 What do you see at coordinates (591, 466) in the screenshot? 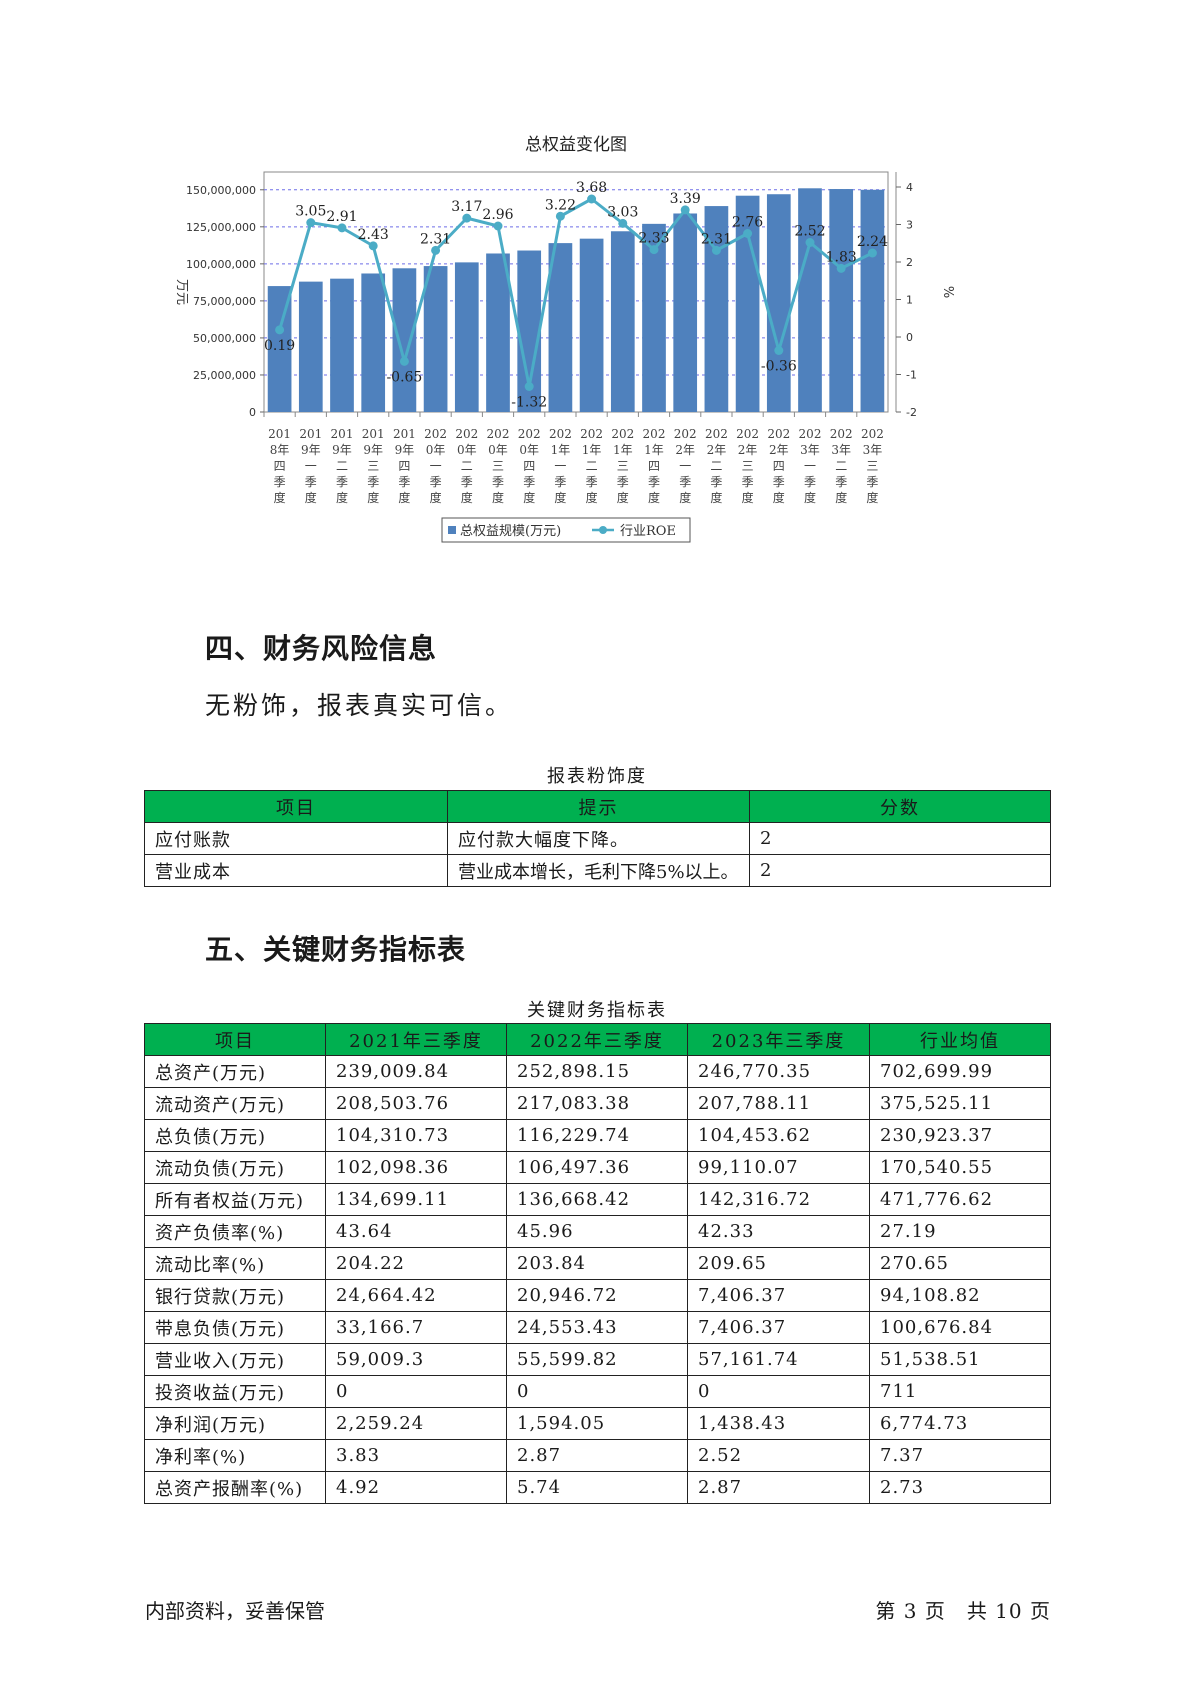
I see `x-category-label: 202 1年二季度` at bounding box center [591, 466].